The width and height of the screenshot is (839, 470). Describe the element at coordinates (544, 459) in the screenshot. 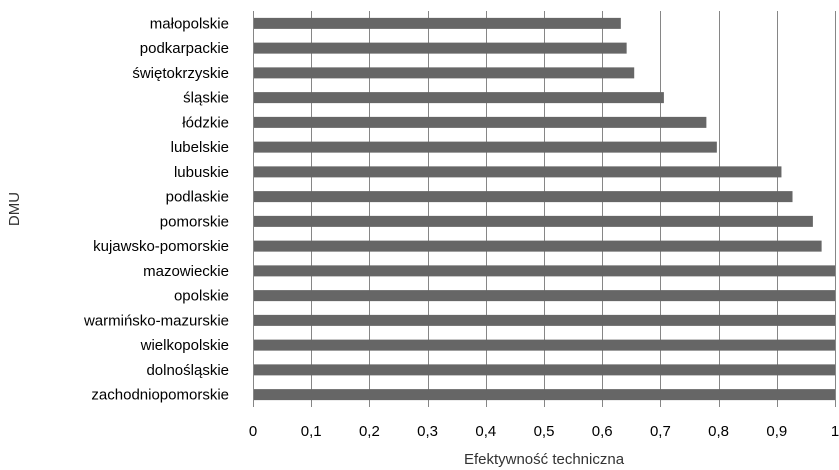

I see `x-axis-title: Efektywność techniczna` at that location.